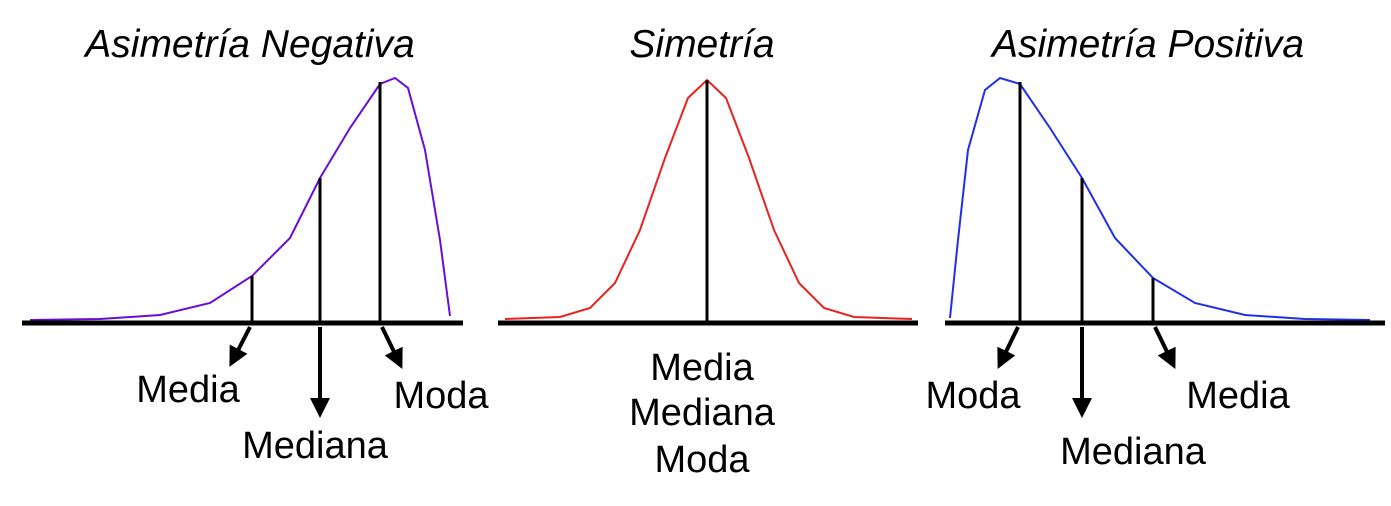  I want to click on panel-title: Asimetría Negativa, so click(248, 44).